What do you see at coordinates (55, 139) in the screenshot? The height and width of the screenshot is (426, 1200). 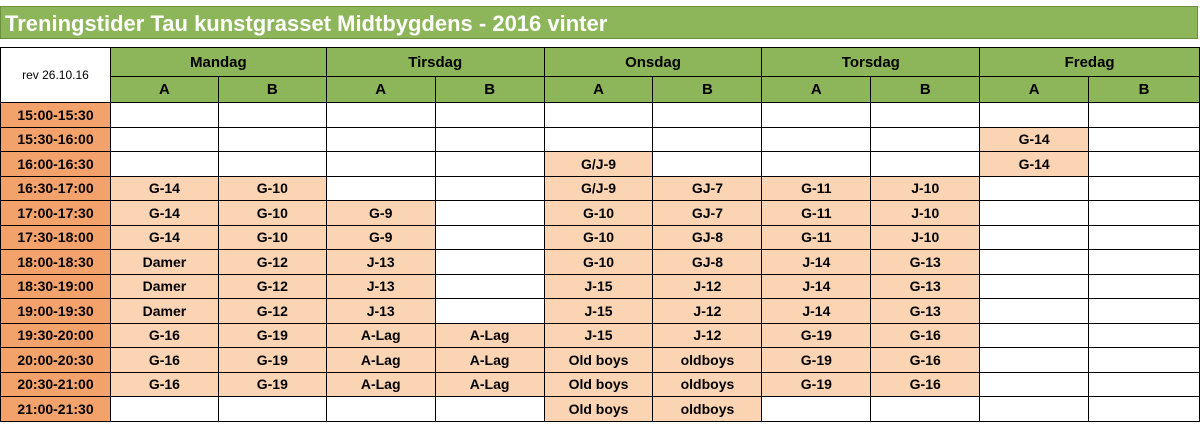 I see `time-slot-label: 15:30-16:00` at bounding box center [55, 139].